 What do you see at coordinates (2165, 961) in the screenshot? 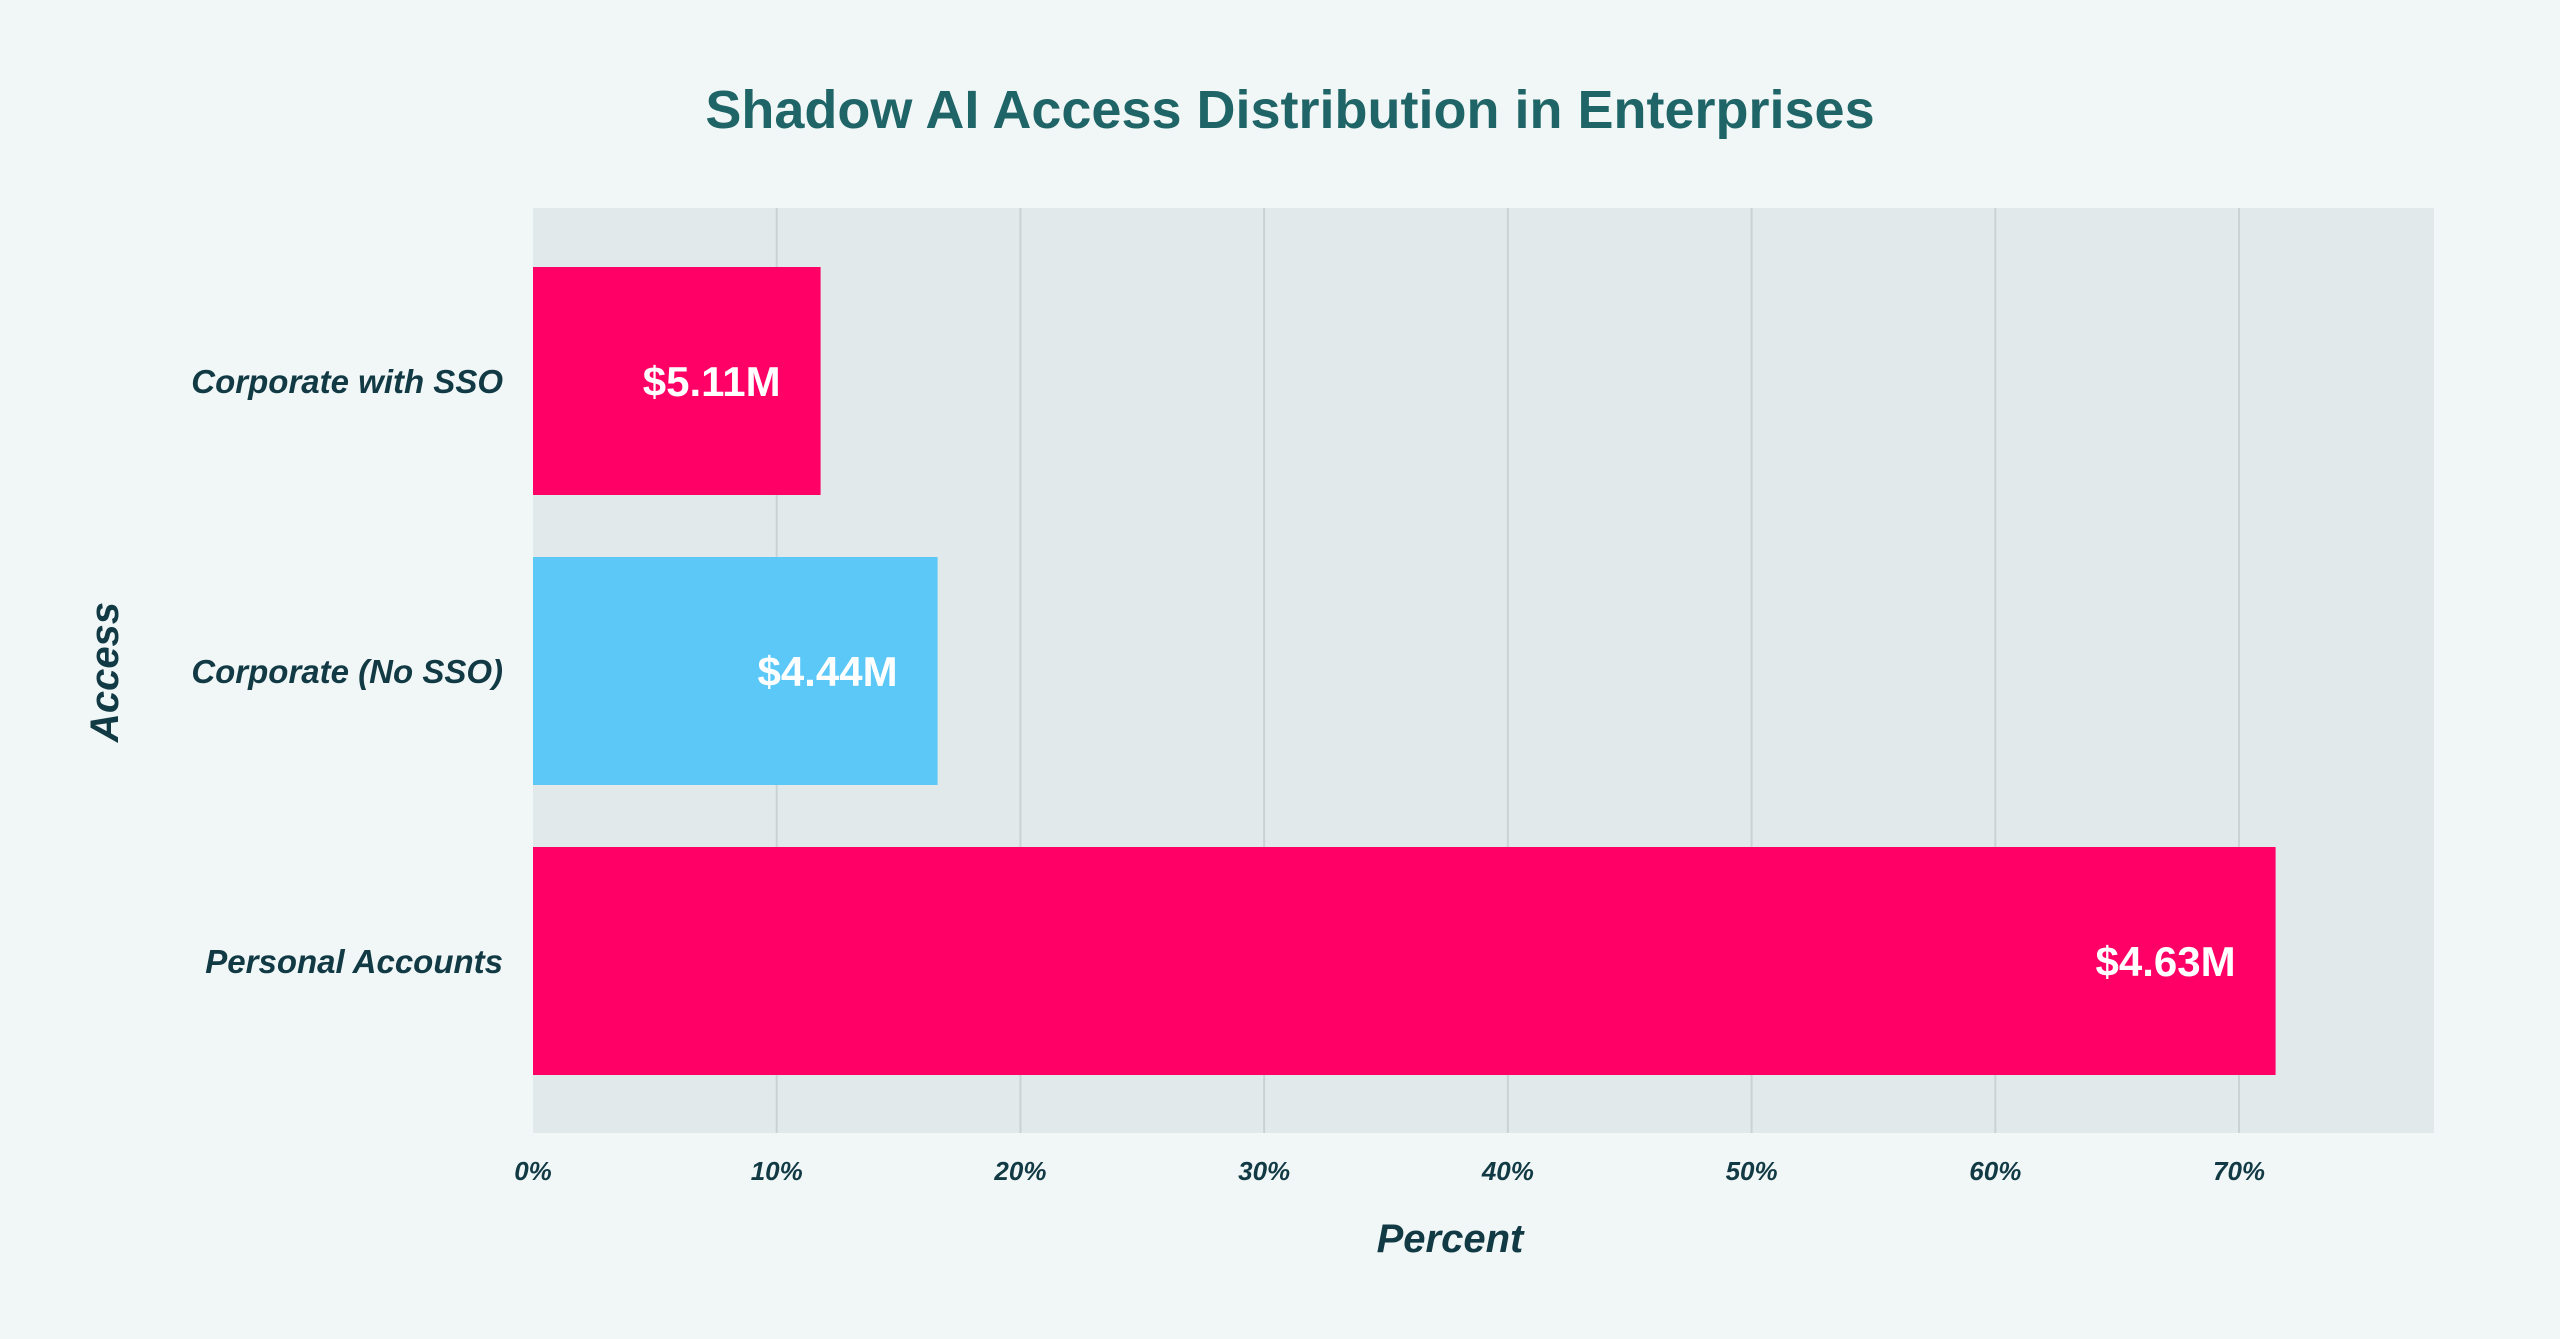
I see `bar-value-label: $4.63M` at bounding box center [2165, 961].